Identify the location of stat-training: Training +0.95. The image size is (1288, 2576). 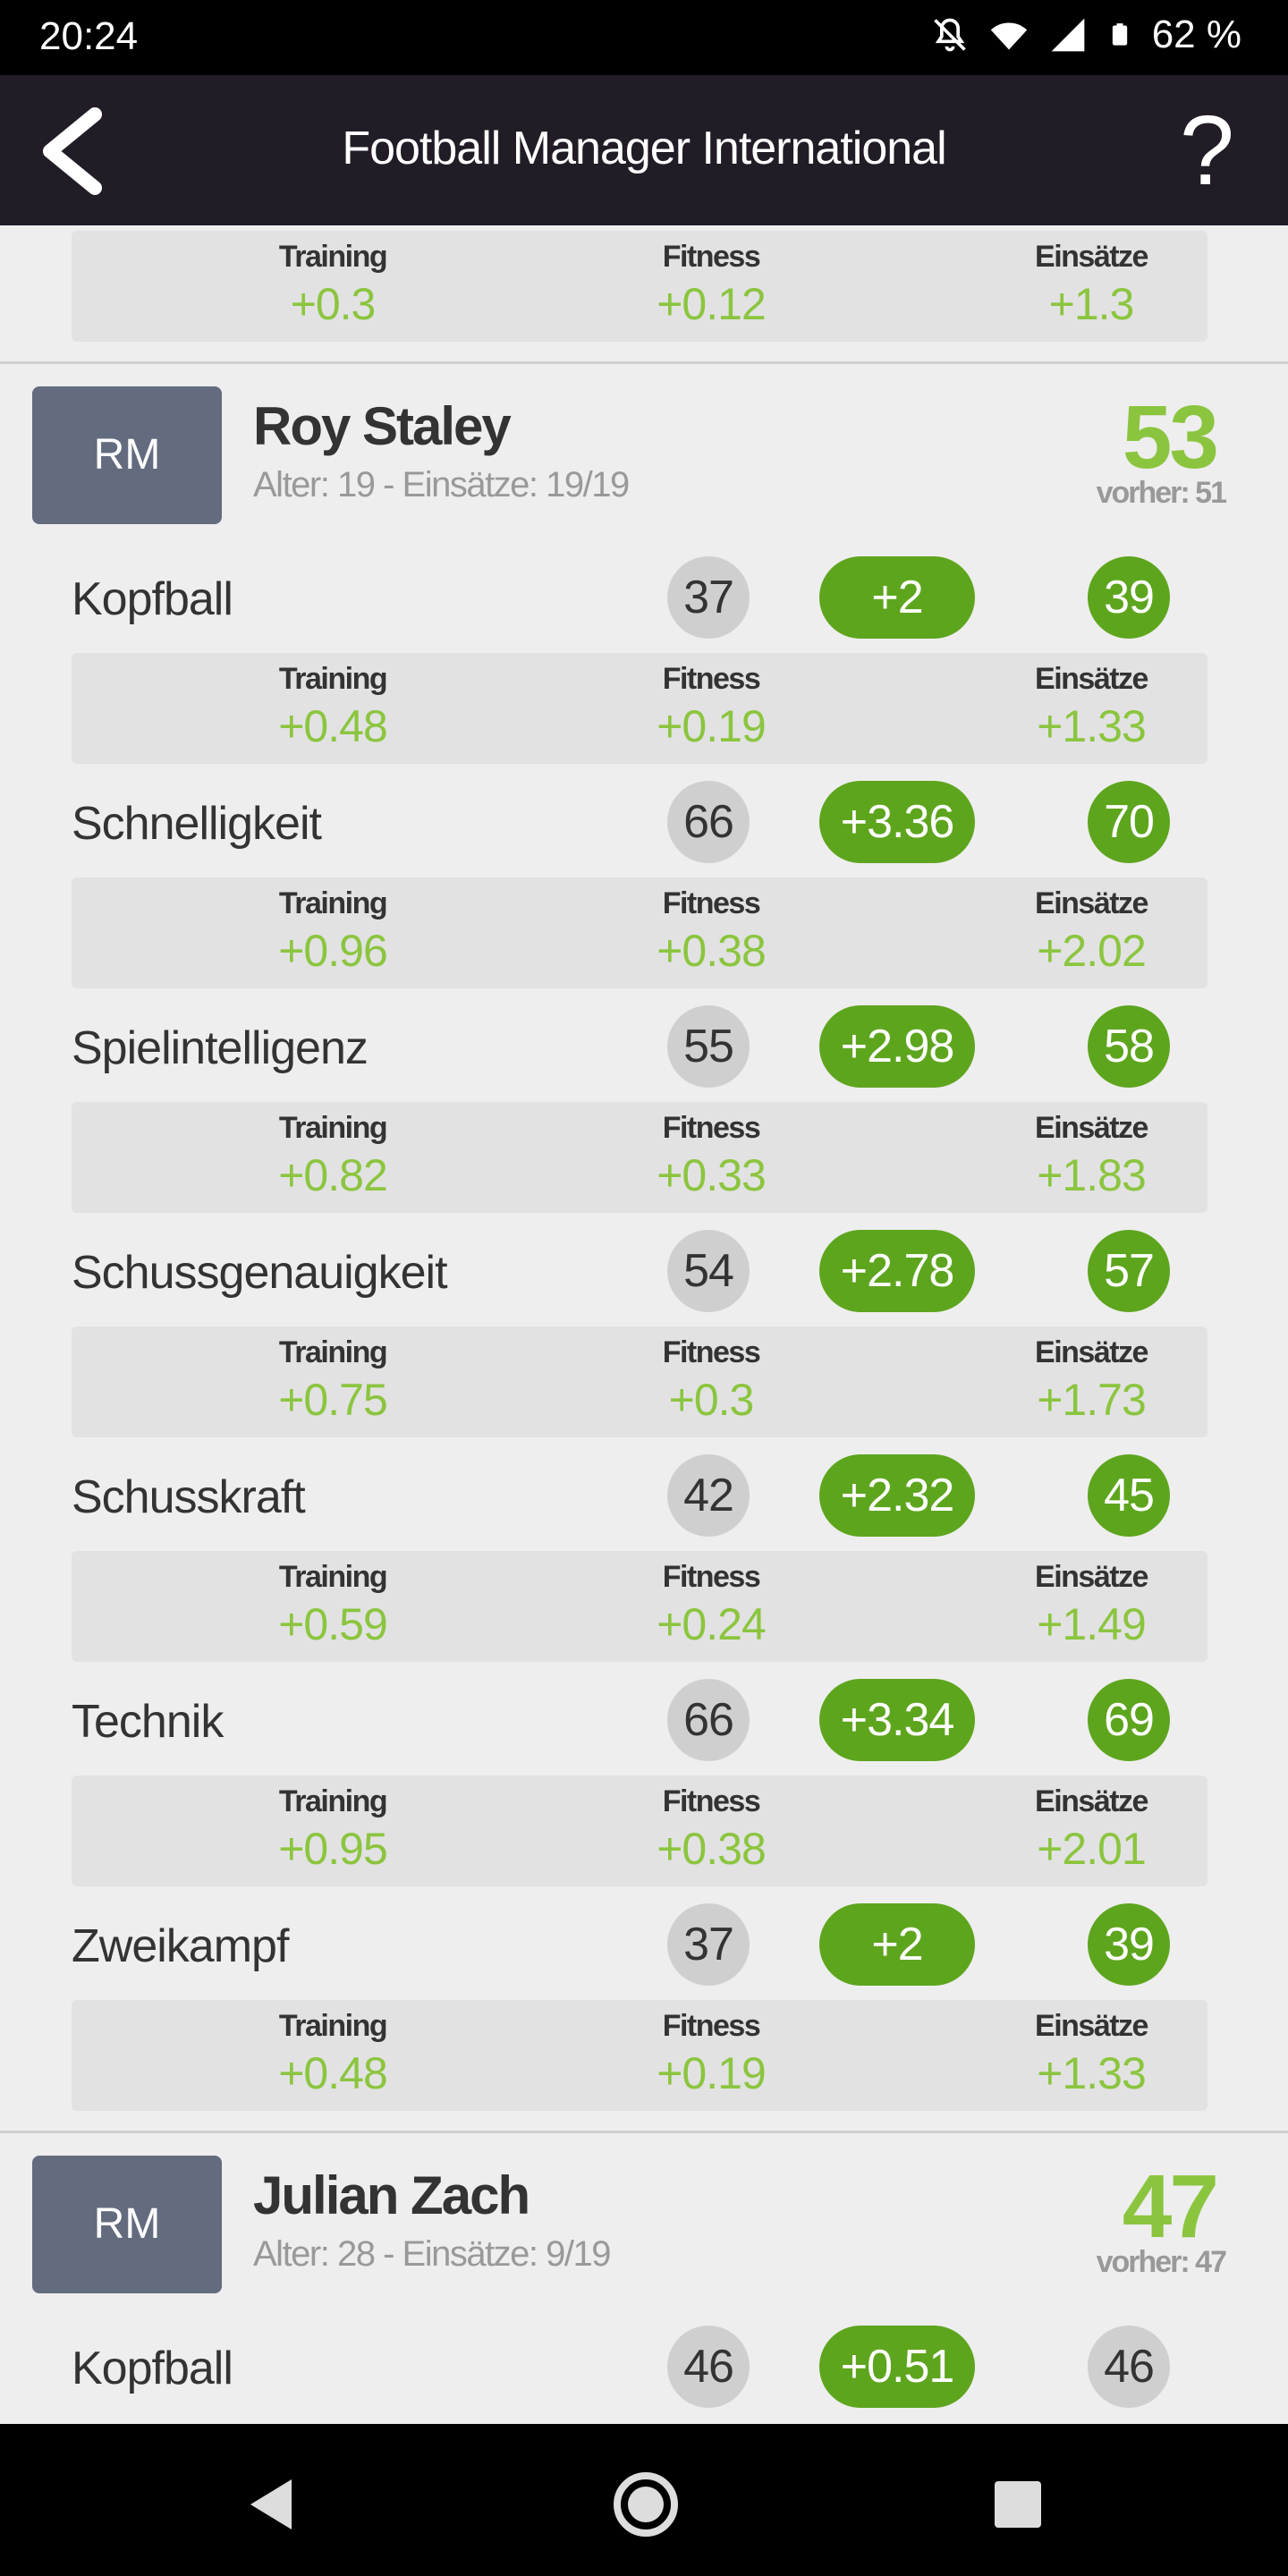
(333, 1829).